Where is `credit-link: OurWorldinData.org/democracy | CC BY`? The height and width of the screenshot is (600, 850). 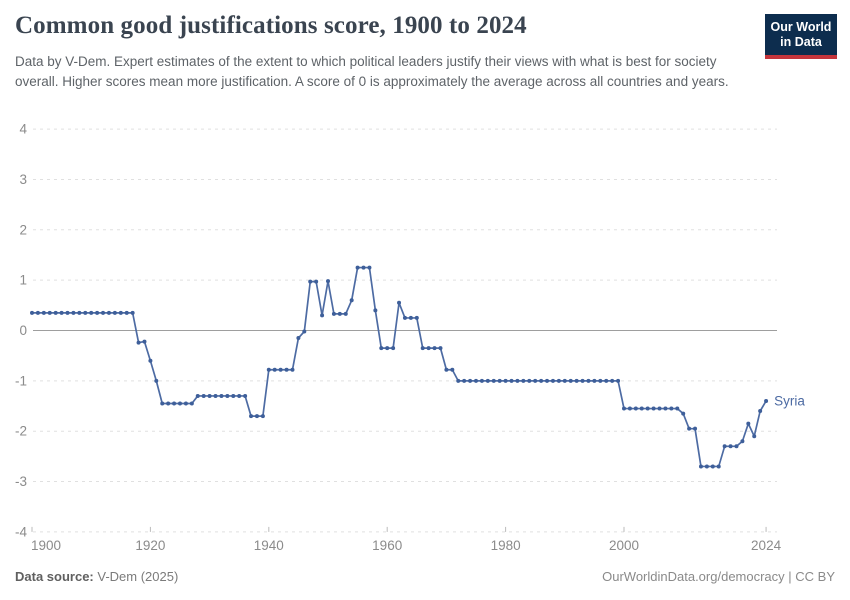 credit-link: OurWorldinData.org/democracy | CC BY is located at coordinates (718, 576).